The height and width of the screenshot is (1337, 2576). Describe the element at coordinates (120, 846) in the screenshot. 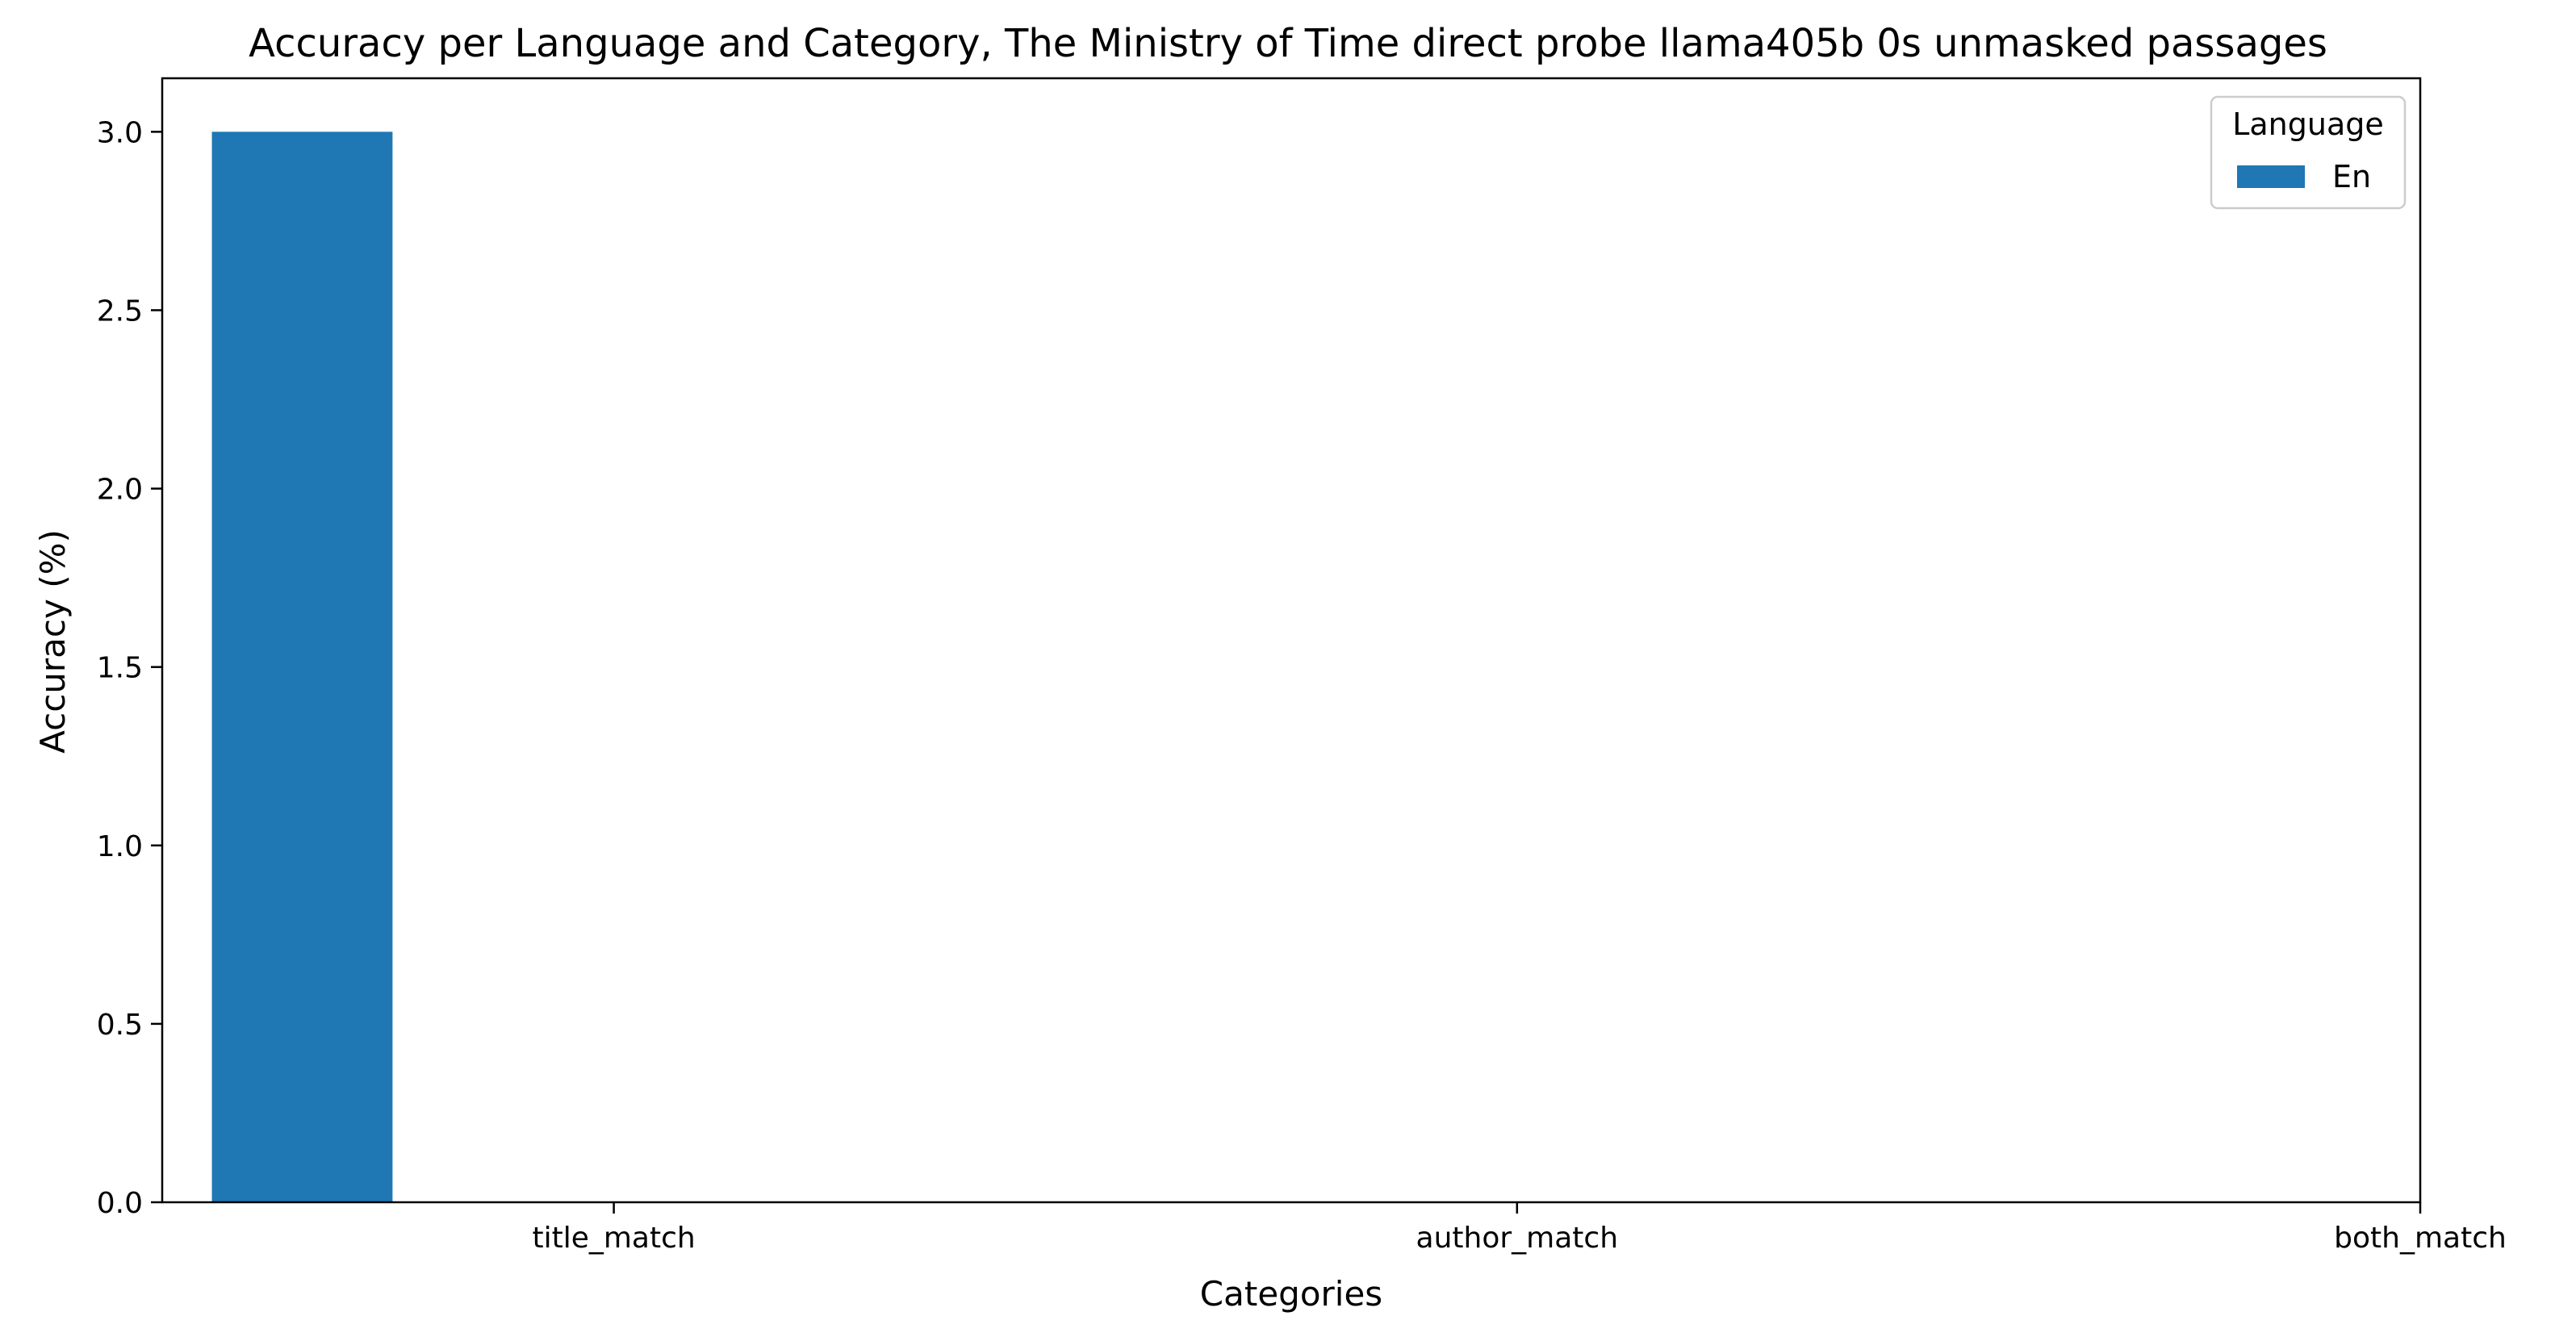

I see `y-tick-label: 1.0` at that location.